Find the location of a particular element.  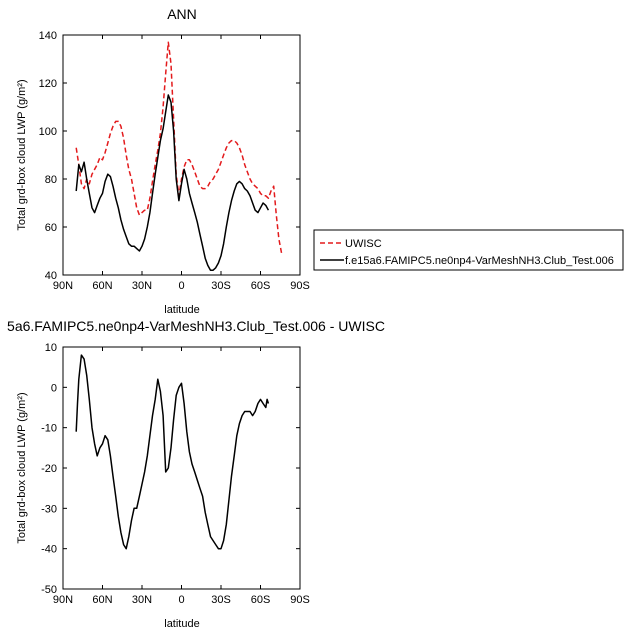

bottom-x-tick-label: 30N is located at coordinates (142, 600).